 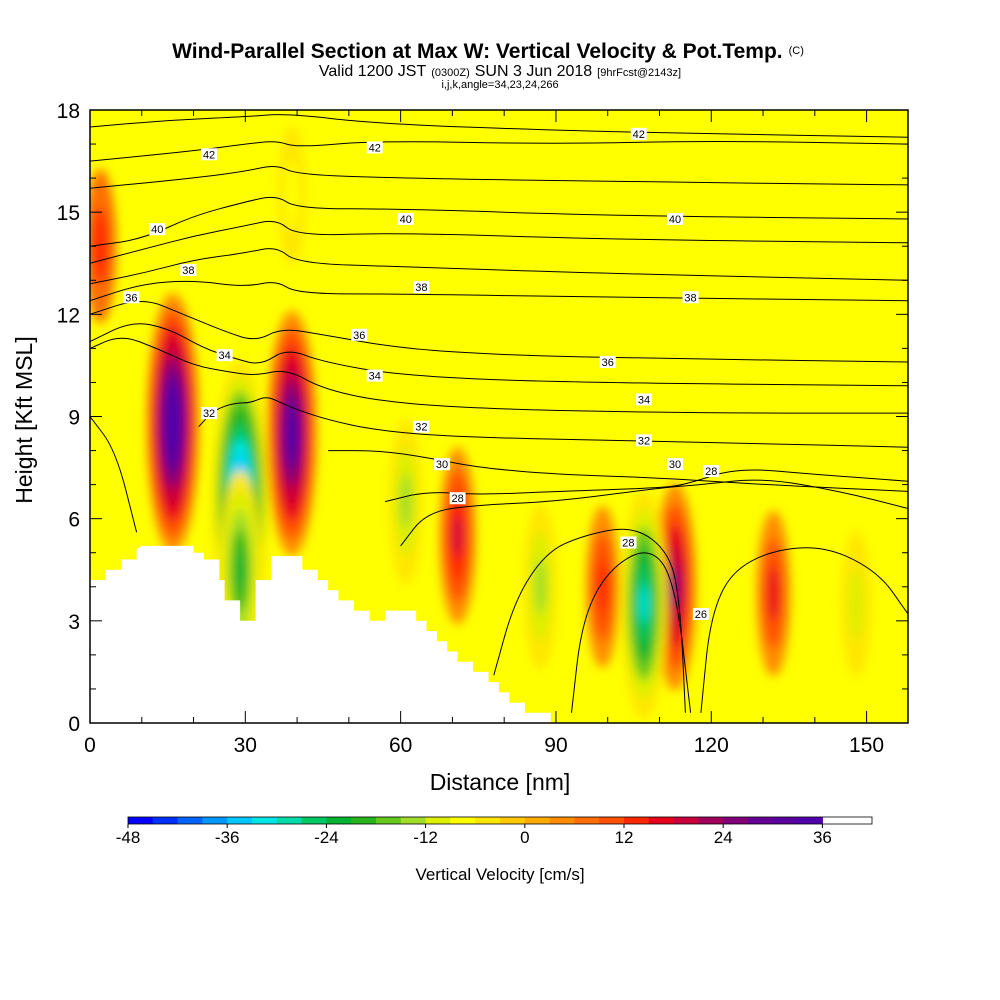 What do you see at coordinates (711, 745) in the screenshot?
I see `x-tick-label: 120` at bounding box center [711, 745].